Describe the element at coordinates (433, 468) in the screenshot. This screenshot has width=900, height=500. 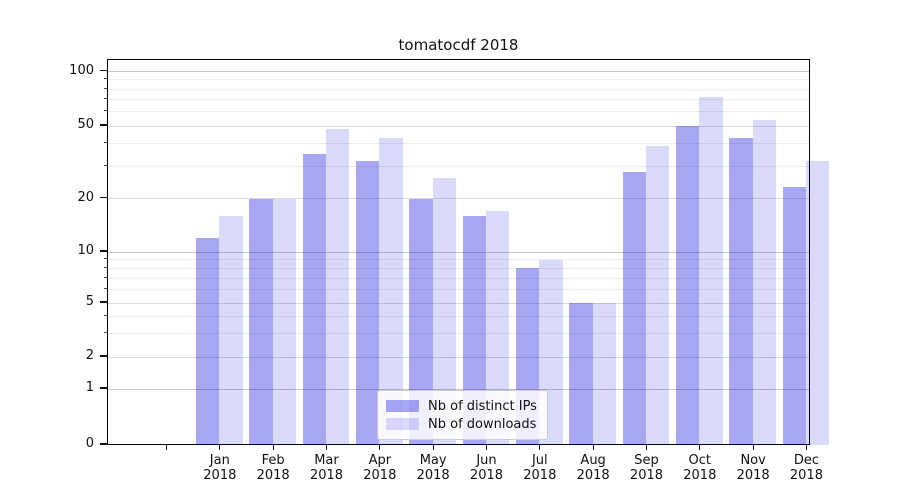
I see `x-tick-label: May 2018` at that location.